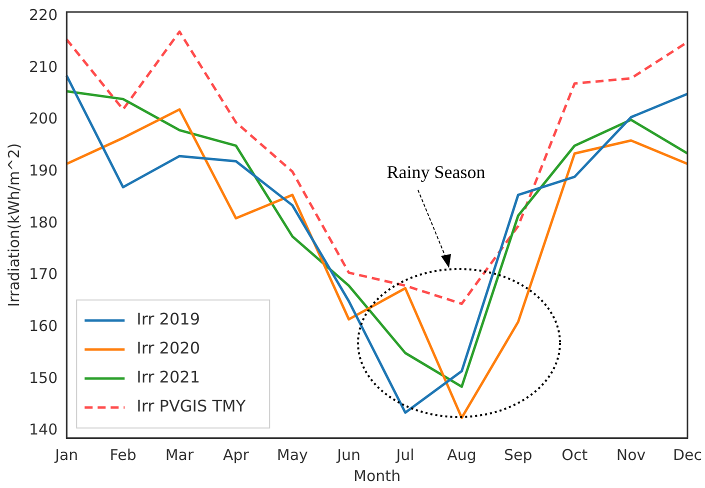  Describe the element at coordinates (123, 455) in the screenshot. I see `x-tick-label: Feb` at that location.